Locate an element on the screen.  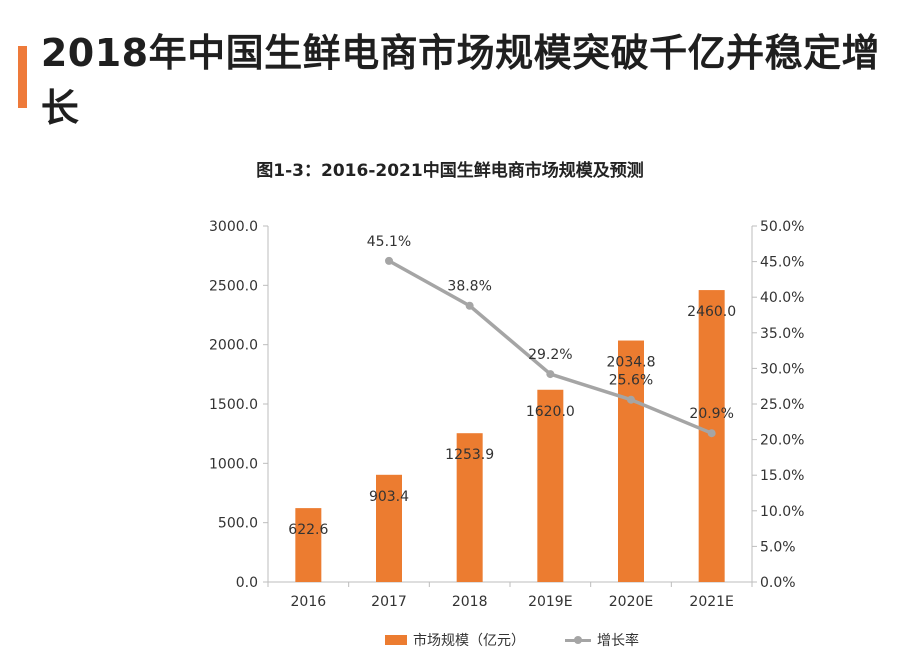
y-right-tick-label: 20.0% is located at coordinates (782, 441).